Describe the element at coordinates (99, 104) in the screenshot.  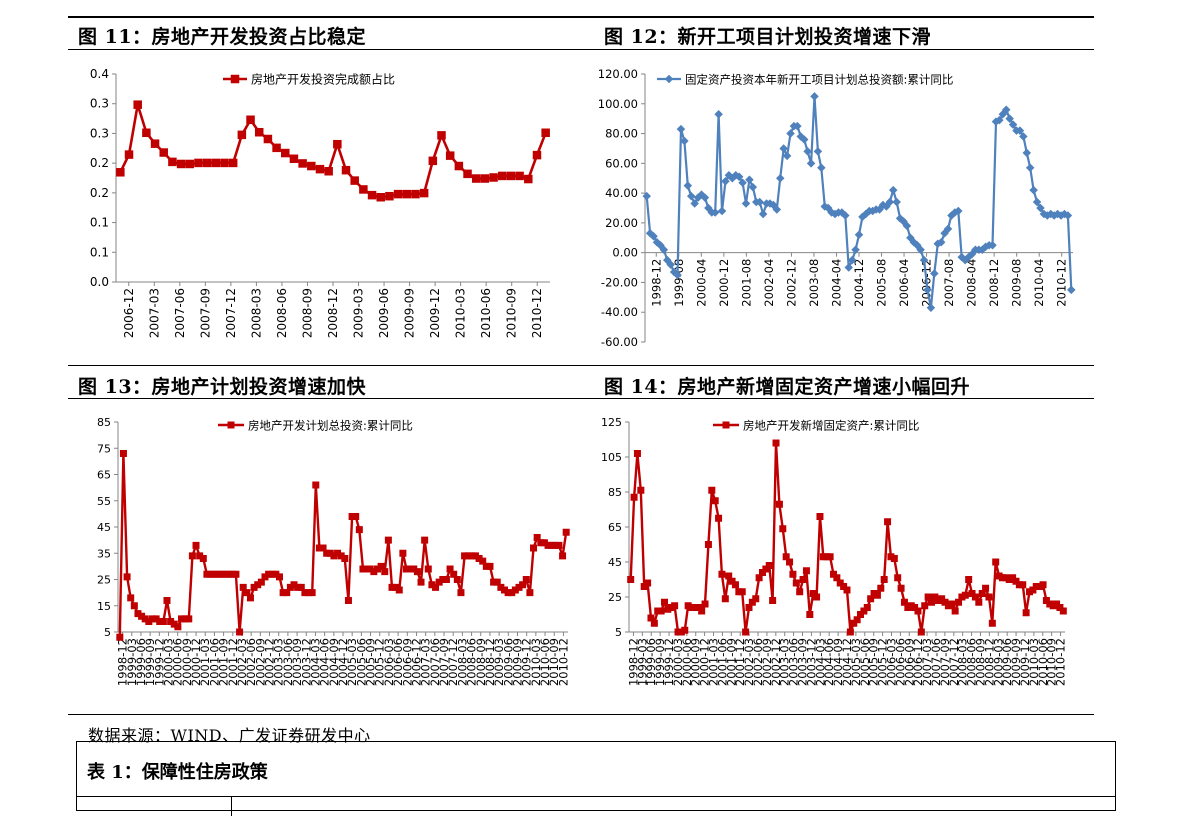
I see `y-tick-label: 0.3` at that location.